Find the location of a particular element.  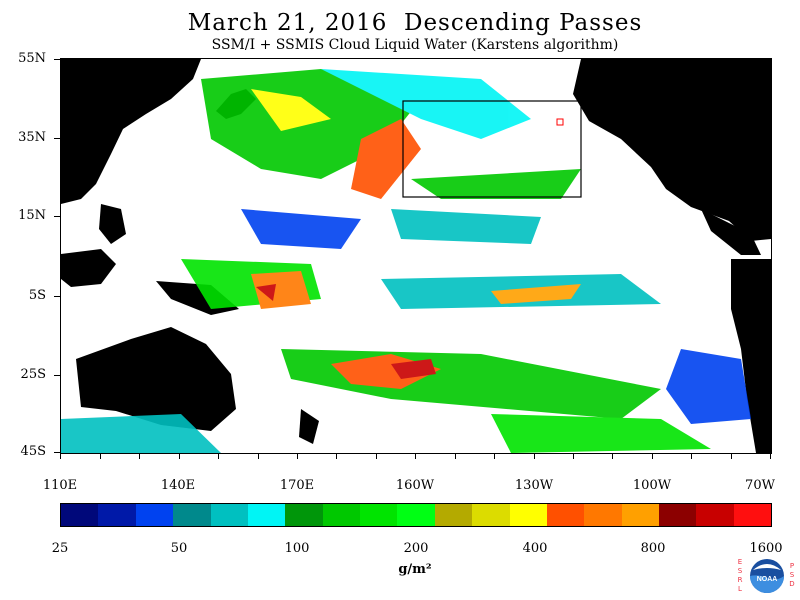

colorbar-label: 50 is located at coordinates (179, 548).